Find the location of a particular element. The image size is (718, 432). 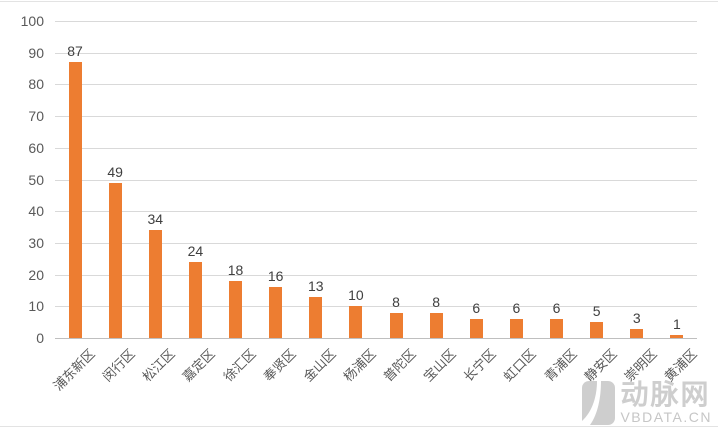

top-divider is located at coordinates (359, 1).